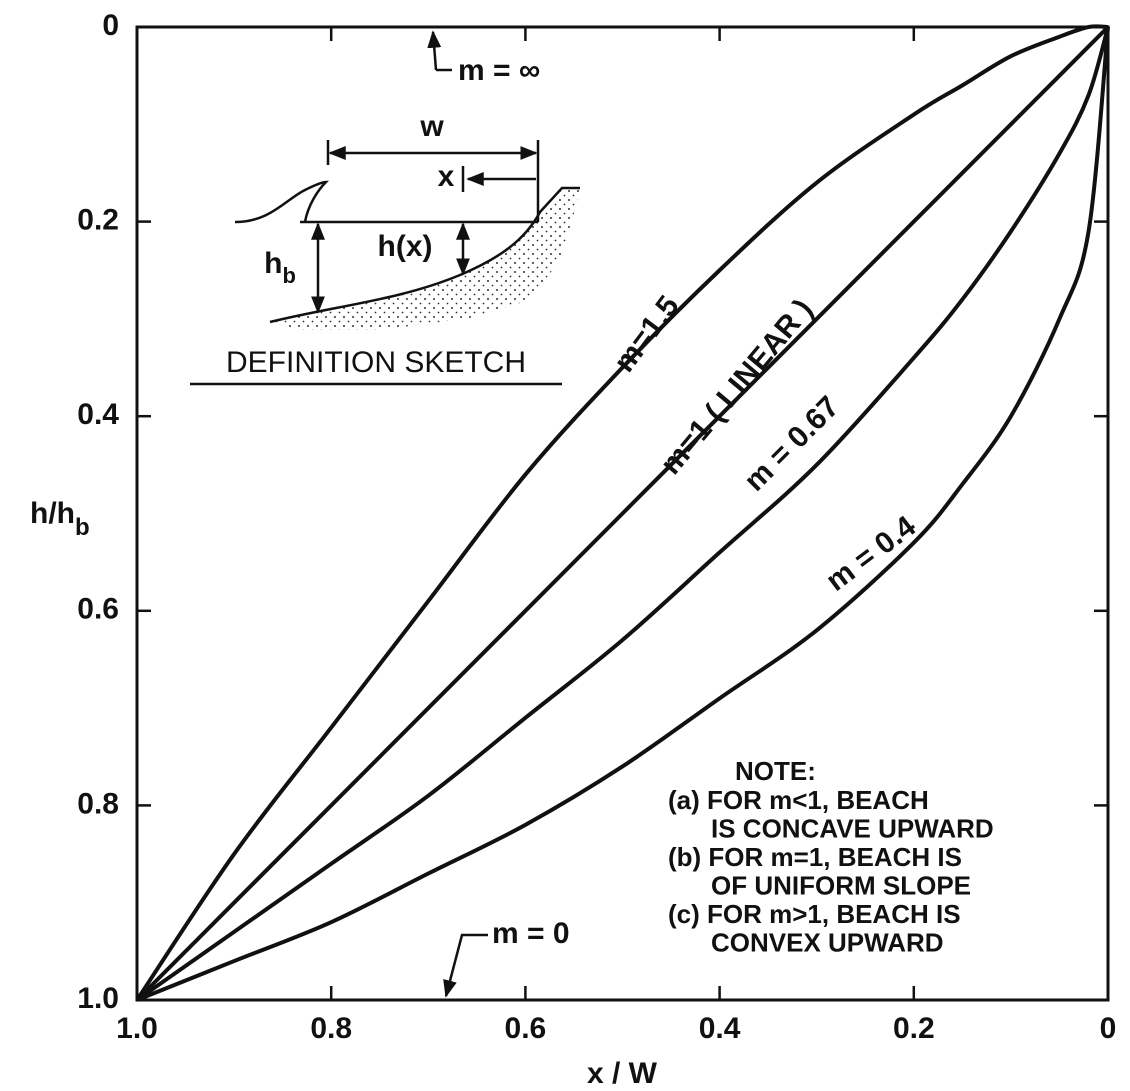  I want to click on sand, so click(425, 259).